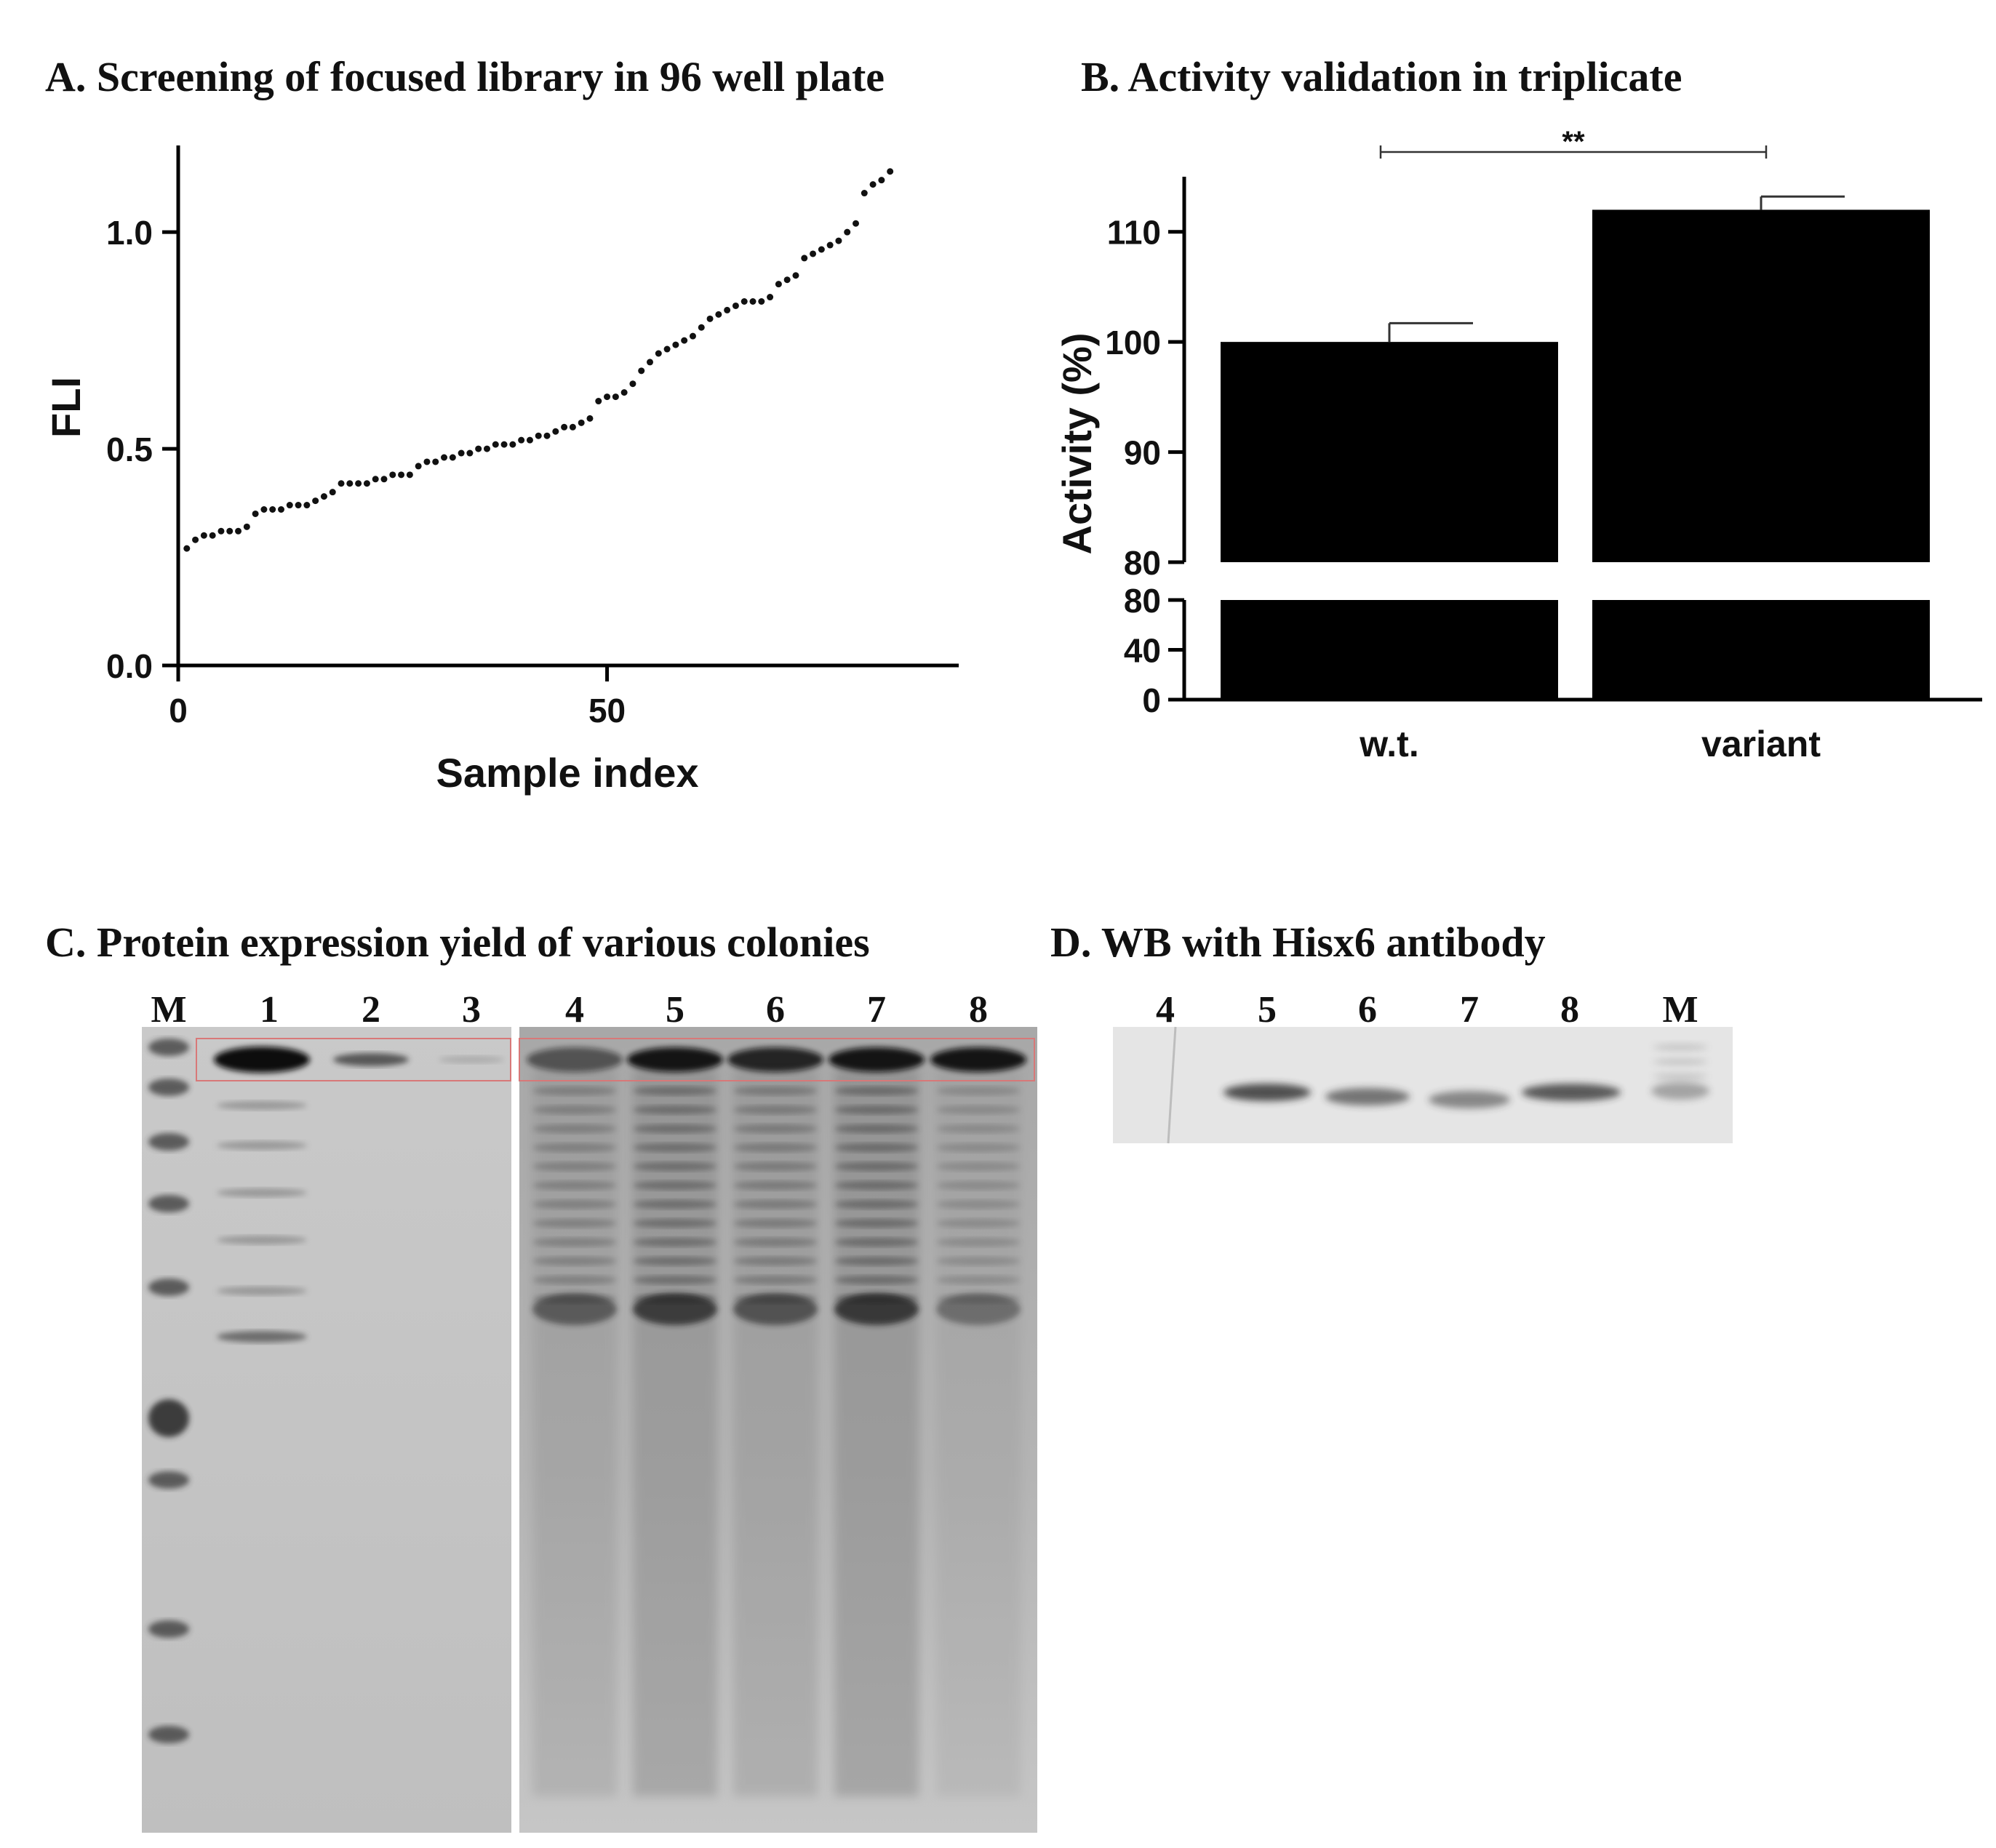 This screenshot has height=1848, width=1996. I want to click on y-tick-label: 0.0, so click(129, 666).